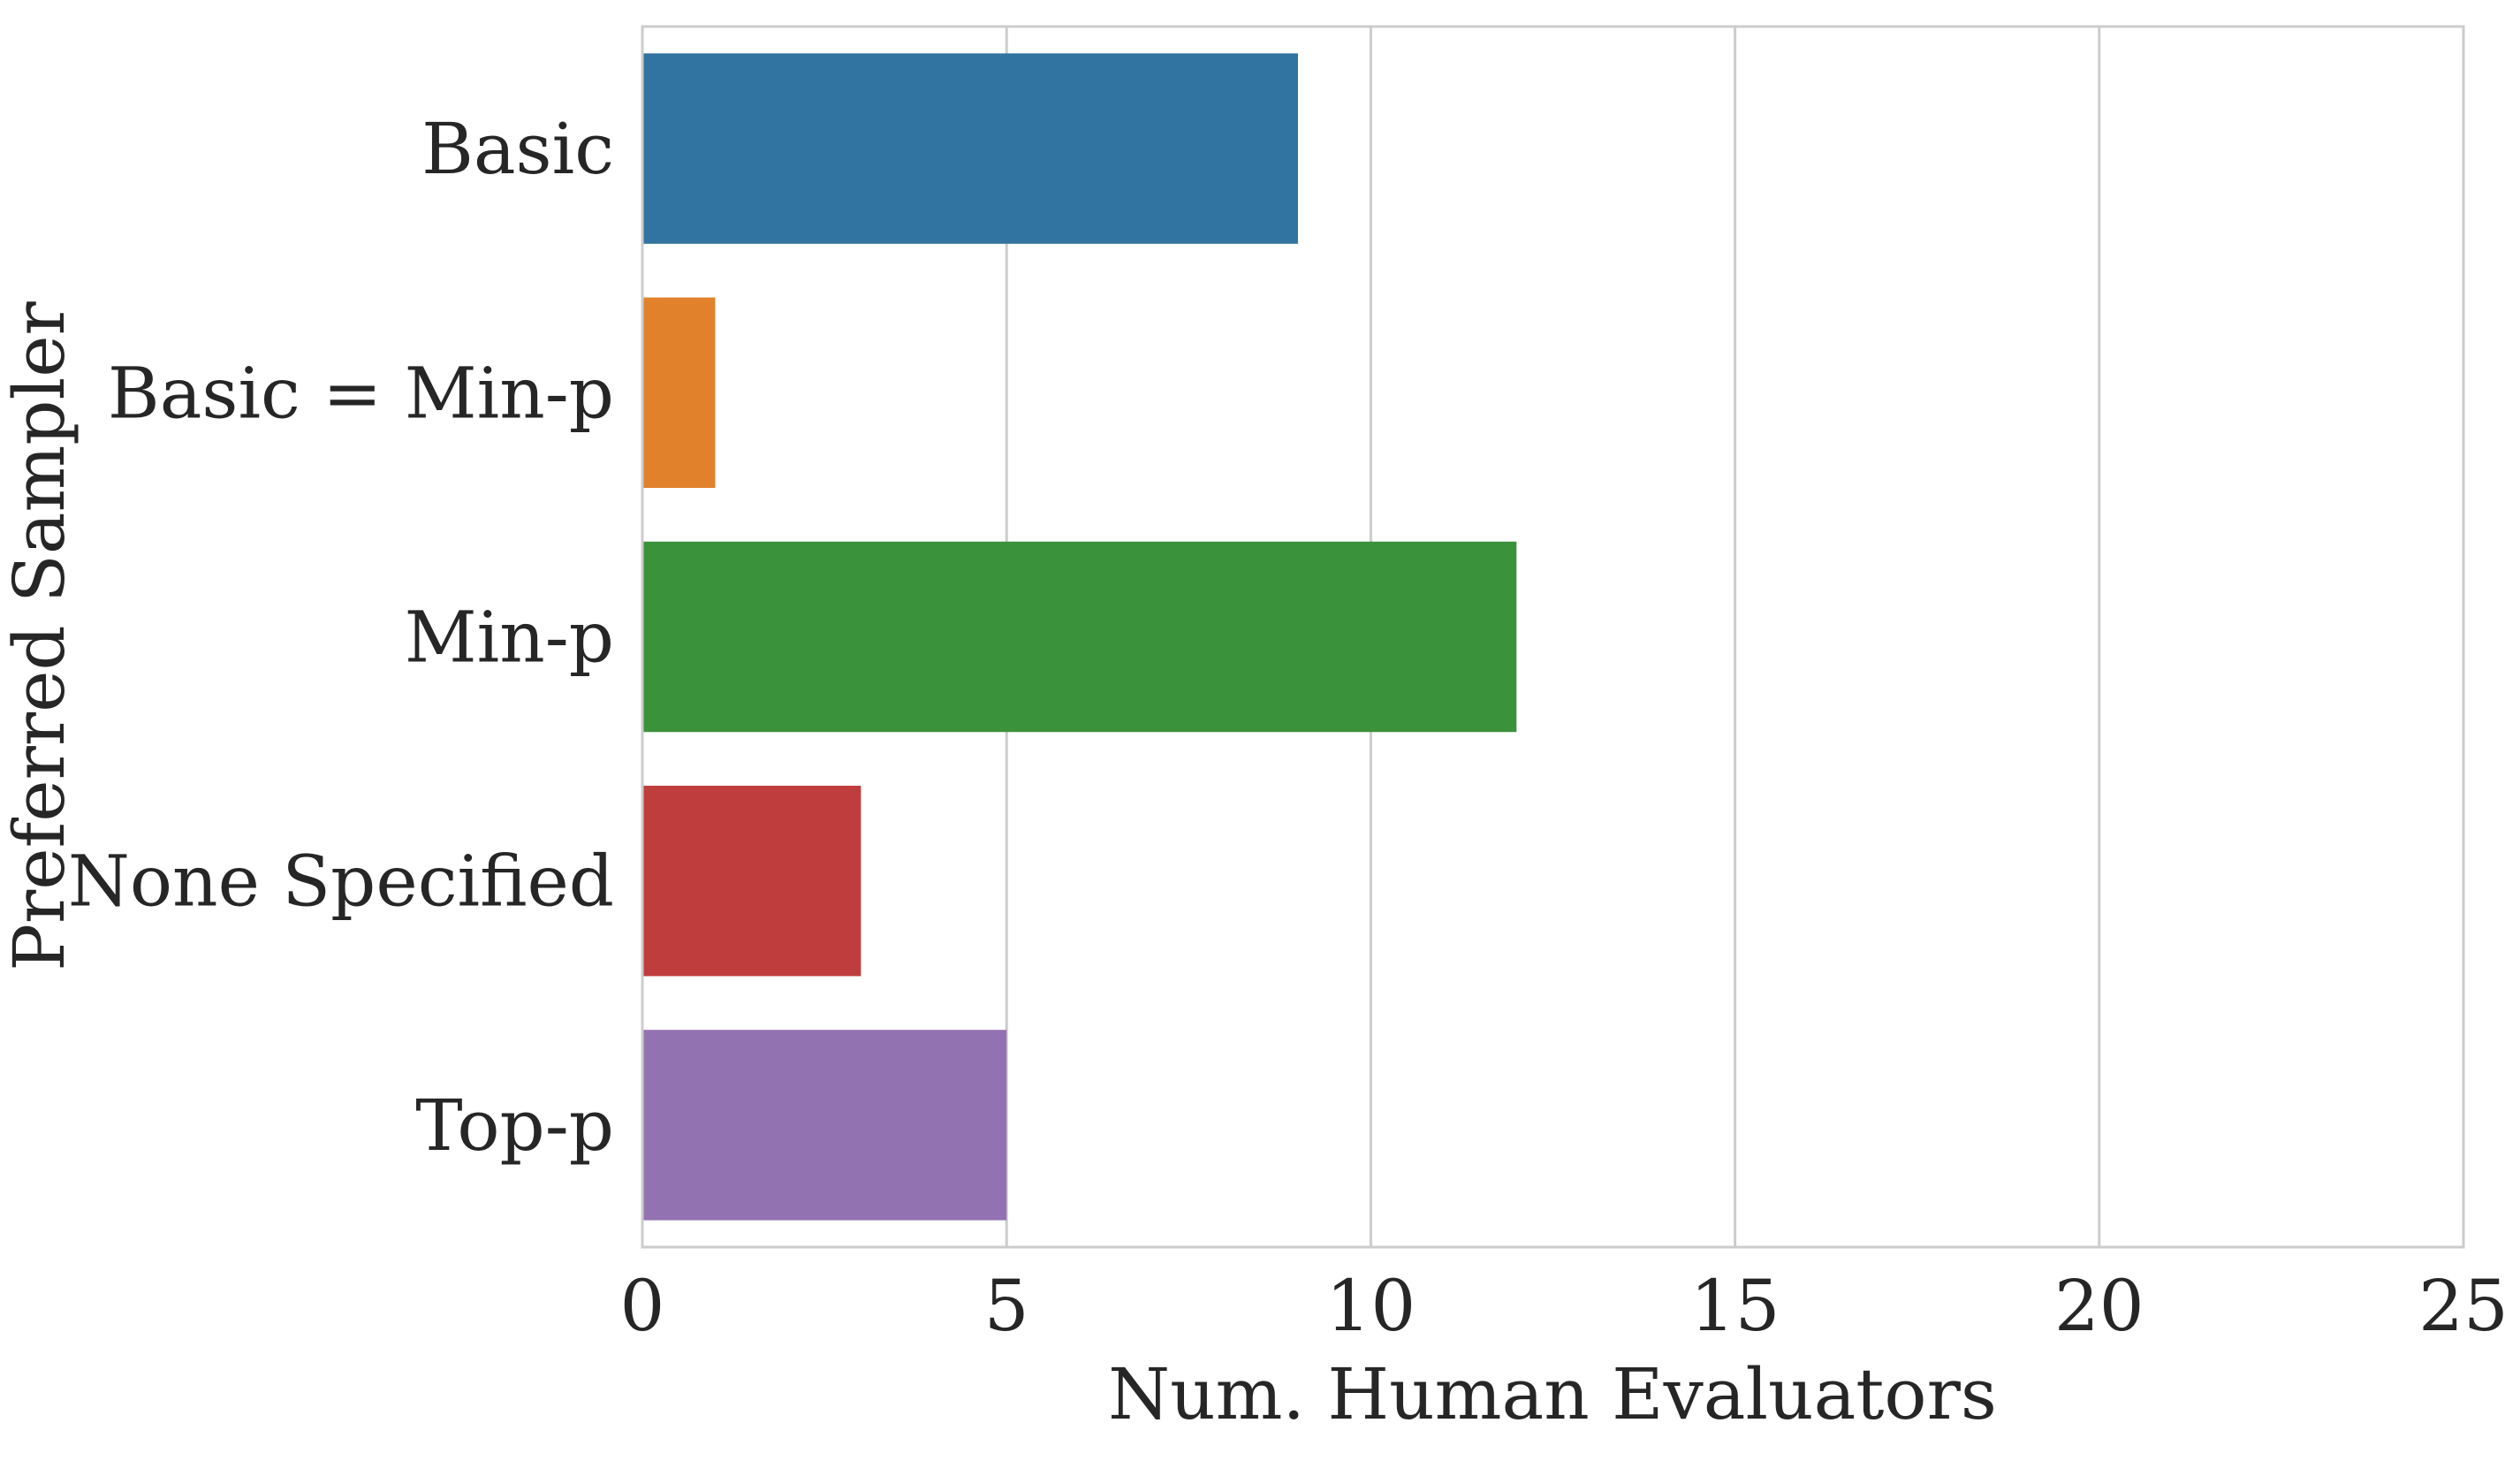 The height and width of the screenshot is (1461, 2520). What do you see at coordinates (40, 635) in the screenshot?
I see `y-axis-title: Preferred Sampler` at bounding box center [40, 635].